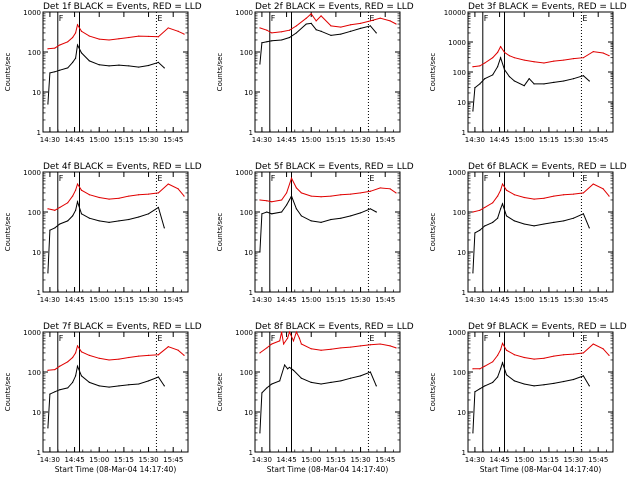  I want to click on chart-title: Det 2f BLACK = Events, RED = LLD, so click(334, 7).